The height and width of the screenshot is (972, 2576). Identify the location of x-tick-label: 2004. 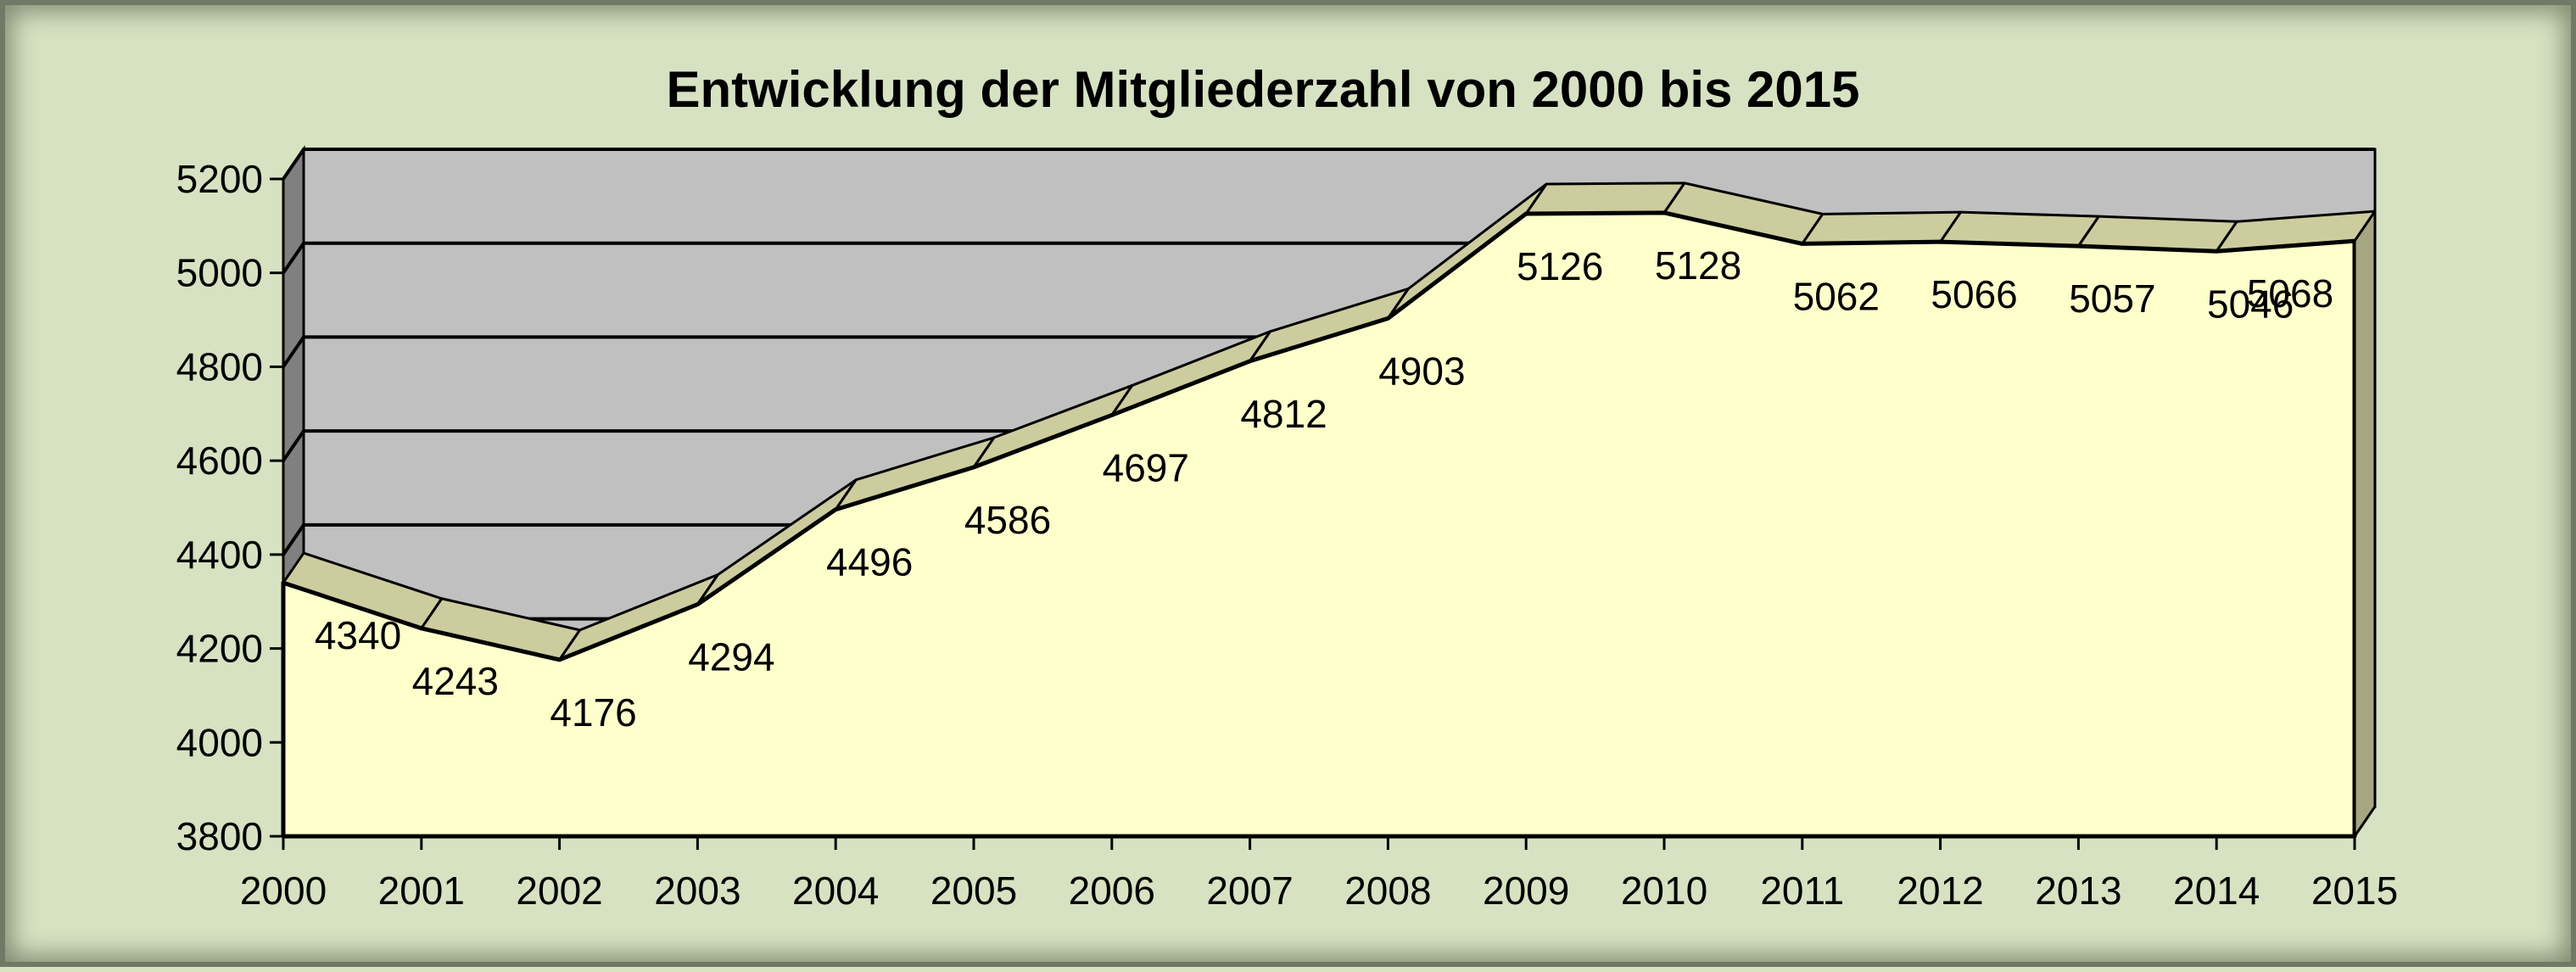
(835, 891).